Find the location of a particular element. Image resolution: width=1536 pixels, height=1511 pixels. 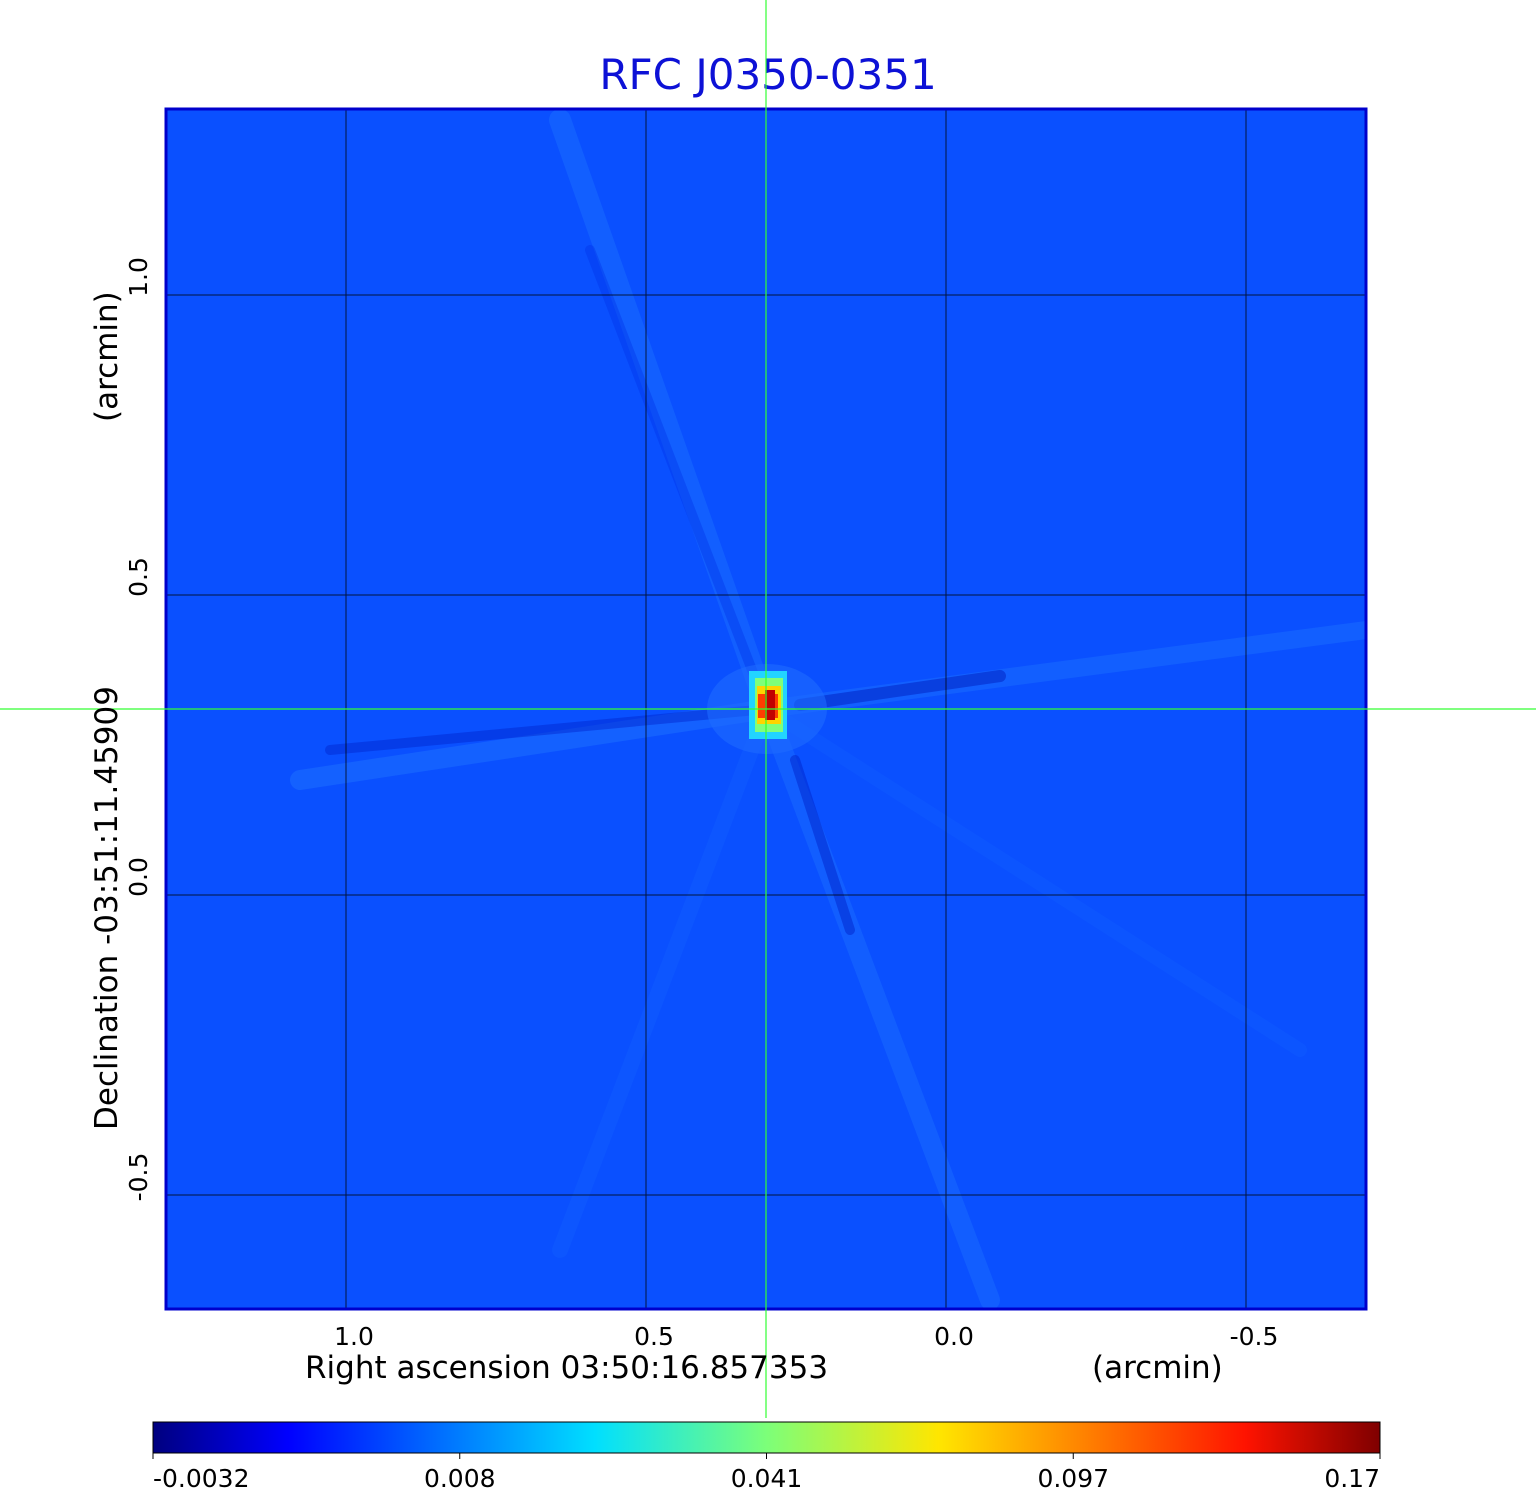

y-tick-label: 0.5 is located at coordinates (138, 577).